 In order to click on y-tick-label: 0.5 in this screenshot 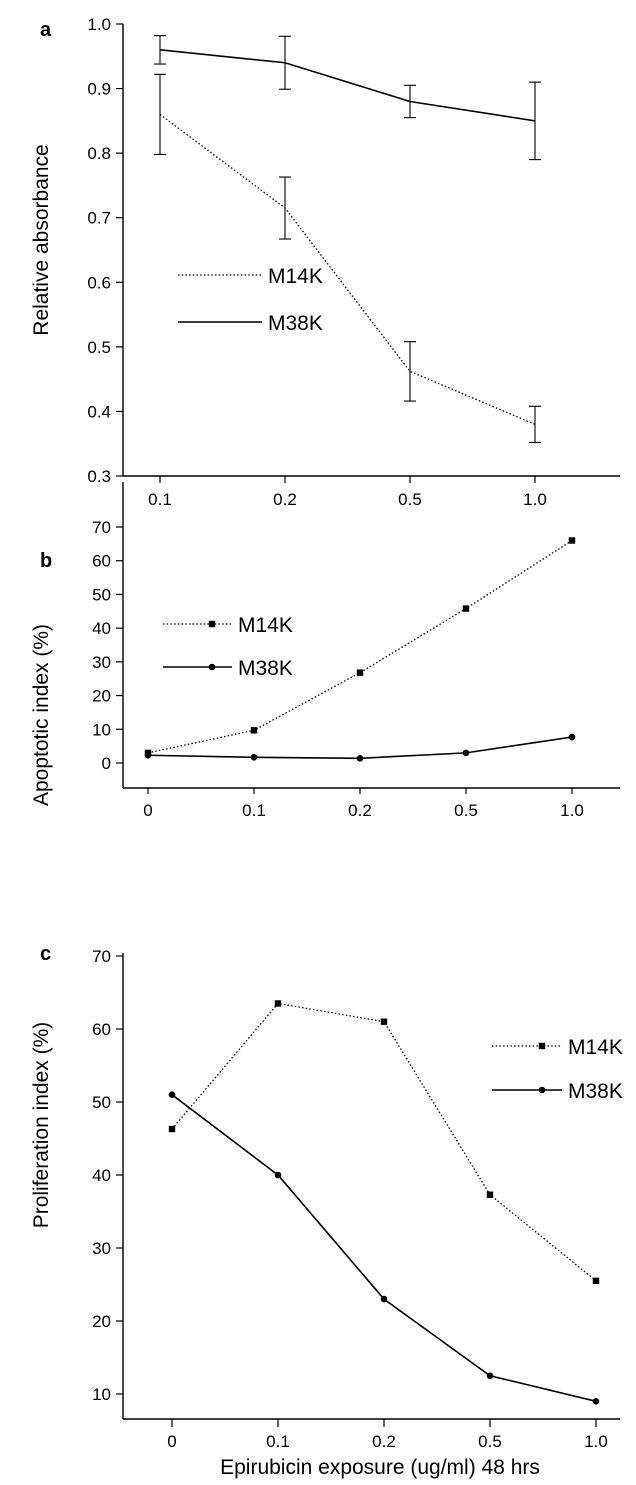, I will do `click(99, 347)`.